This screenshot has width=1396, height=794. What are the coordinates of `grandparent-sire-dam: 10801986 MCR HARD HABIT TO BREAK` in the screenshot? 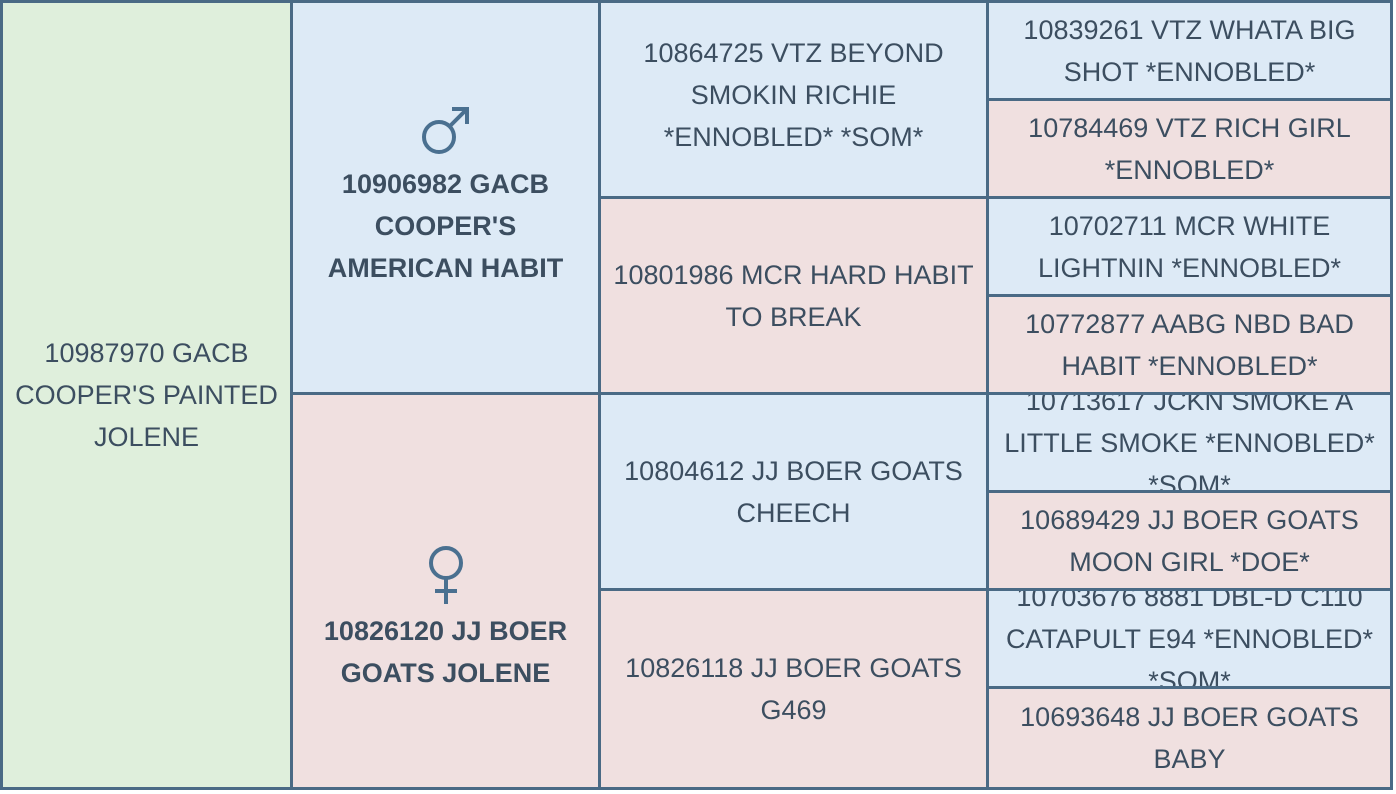 It's located at (795, 297).